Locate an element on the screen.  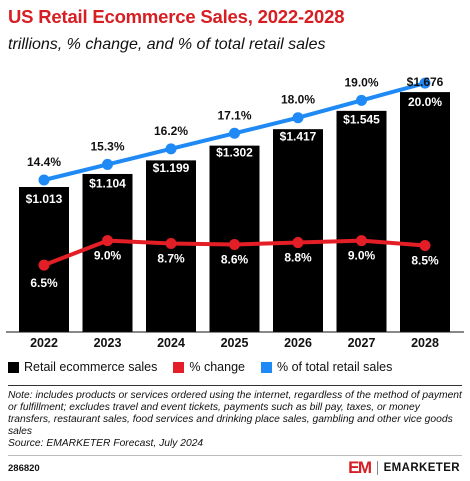
brand-separator is located at coordinates (377, 468).